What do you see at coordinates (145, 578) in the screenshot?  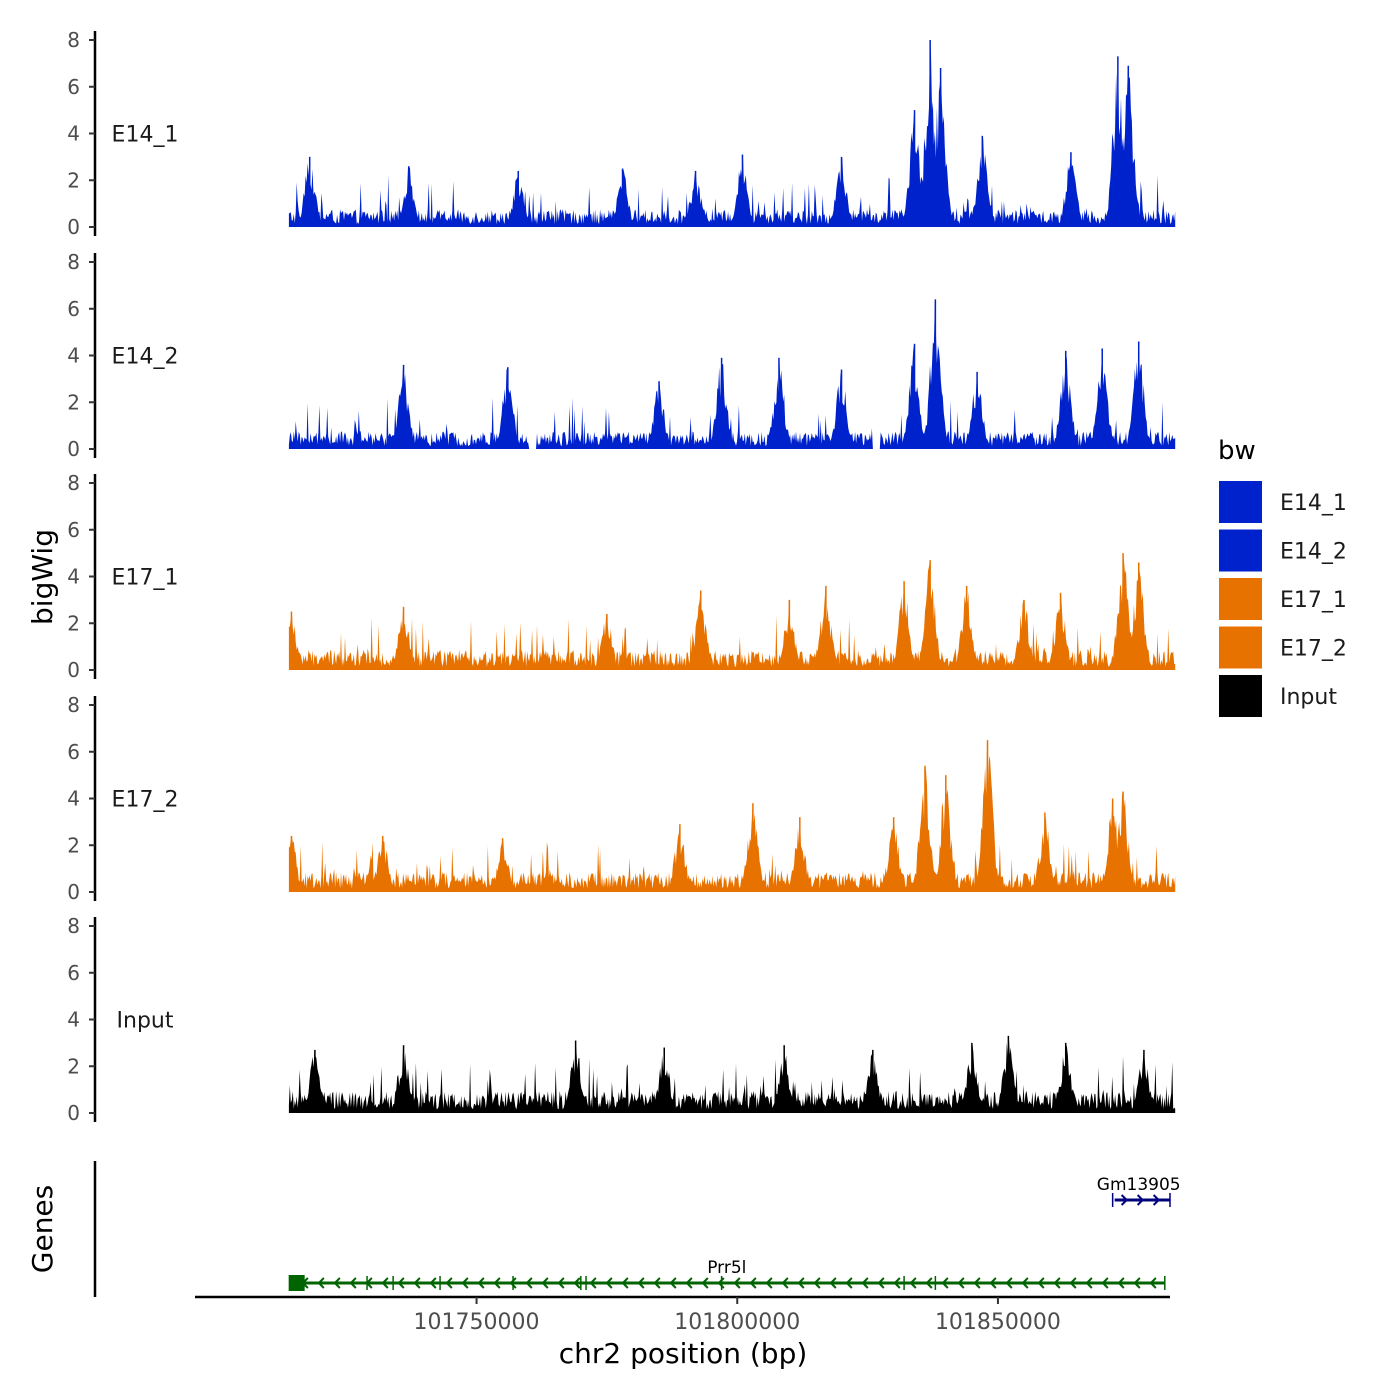 I see `track-label-E17_1: E17_1` at bounding box center [145, 578].